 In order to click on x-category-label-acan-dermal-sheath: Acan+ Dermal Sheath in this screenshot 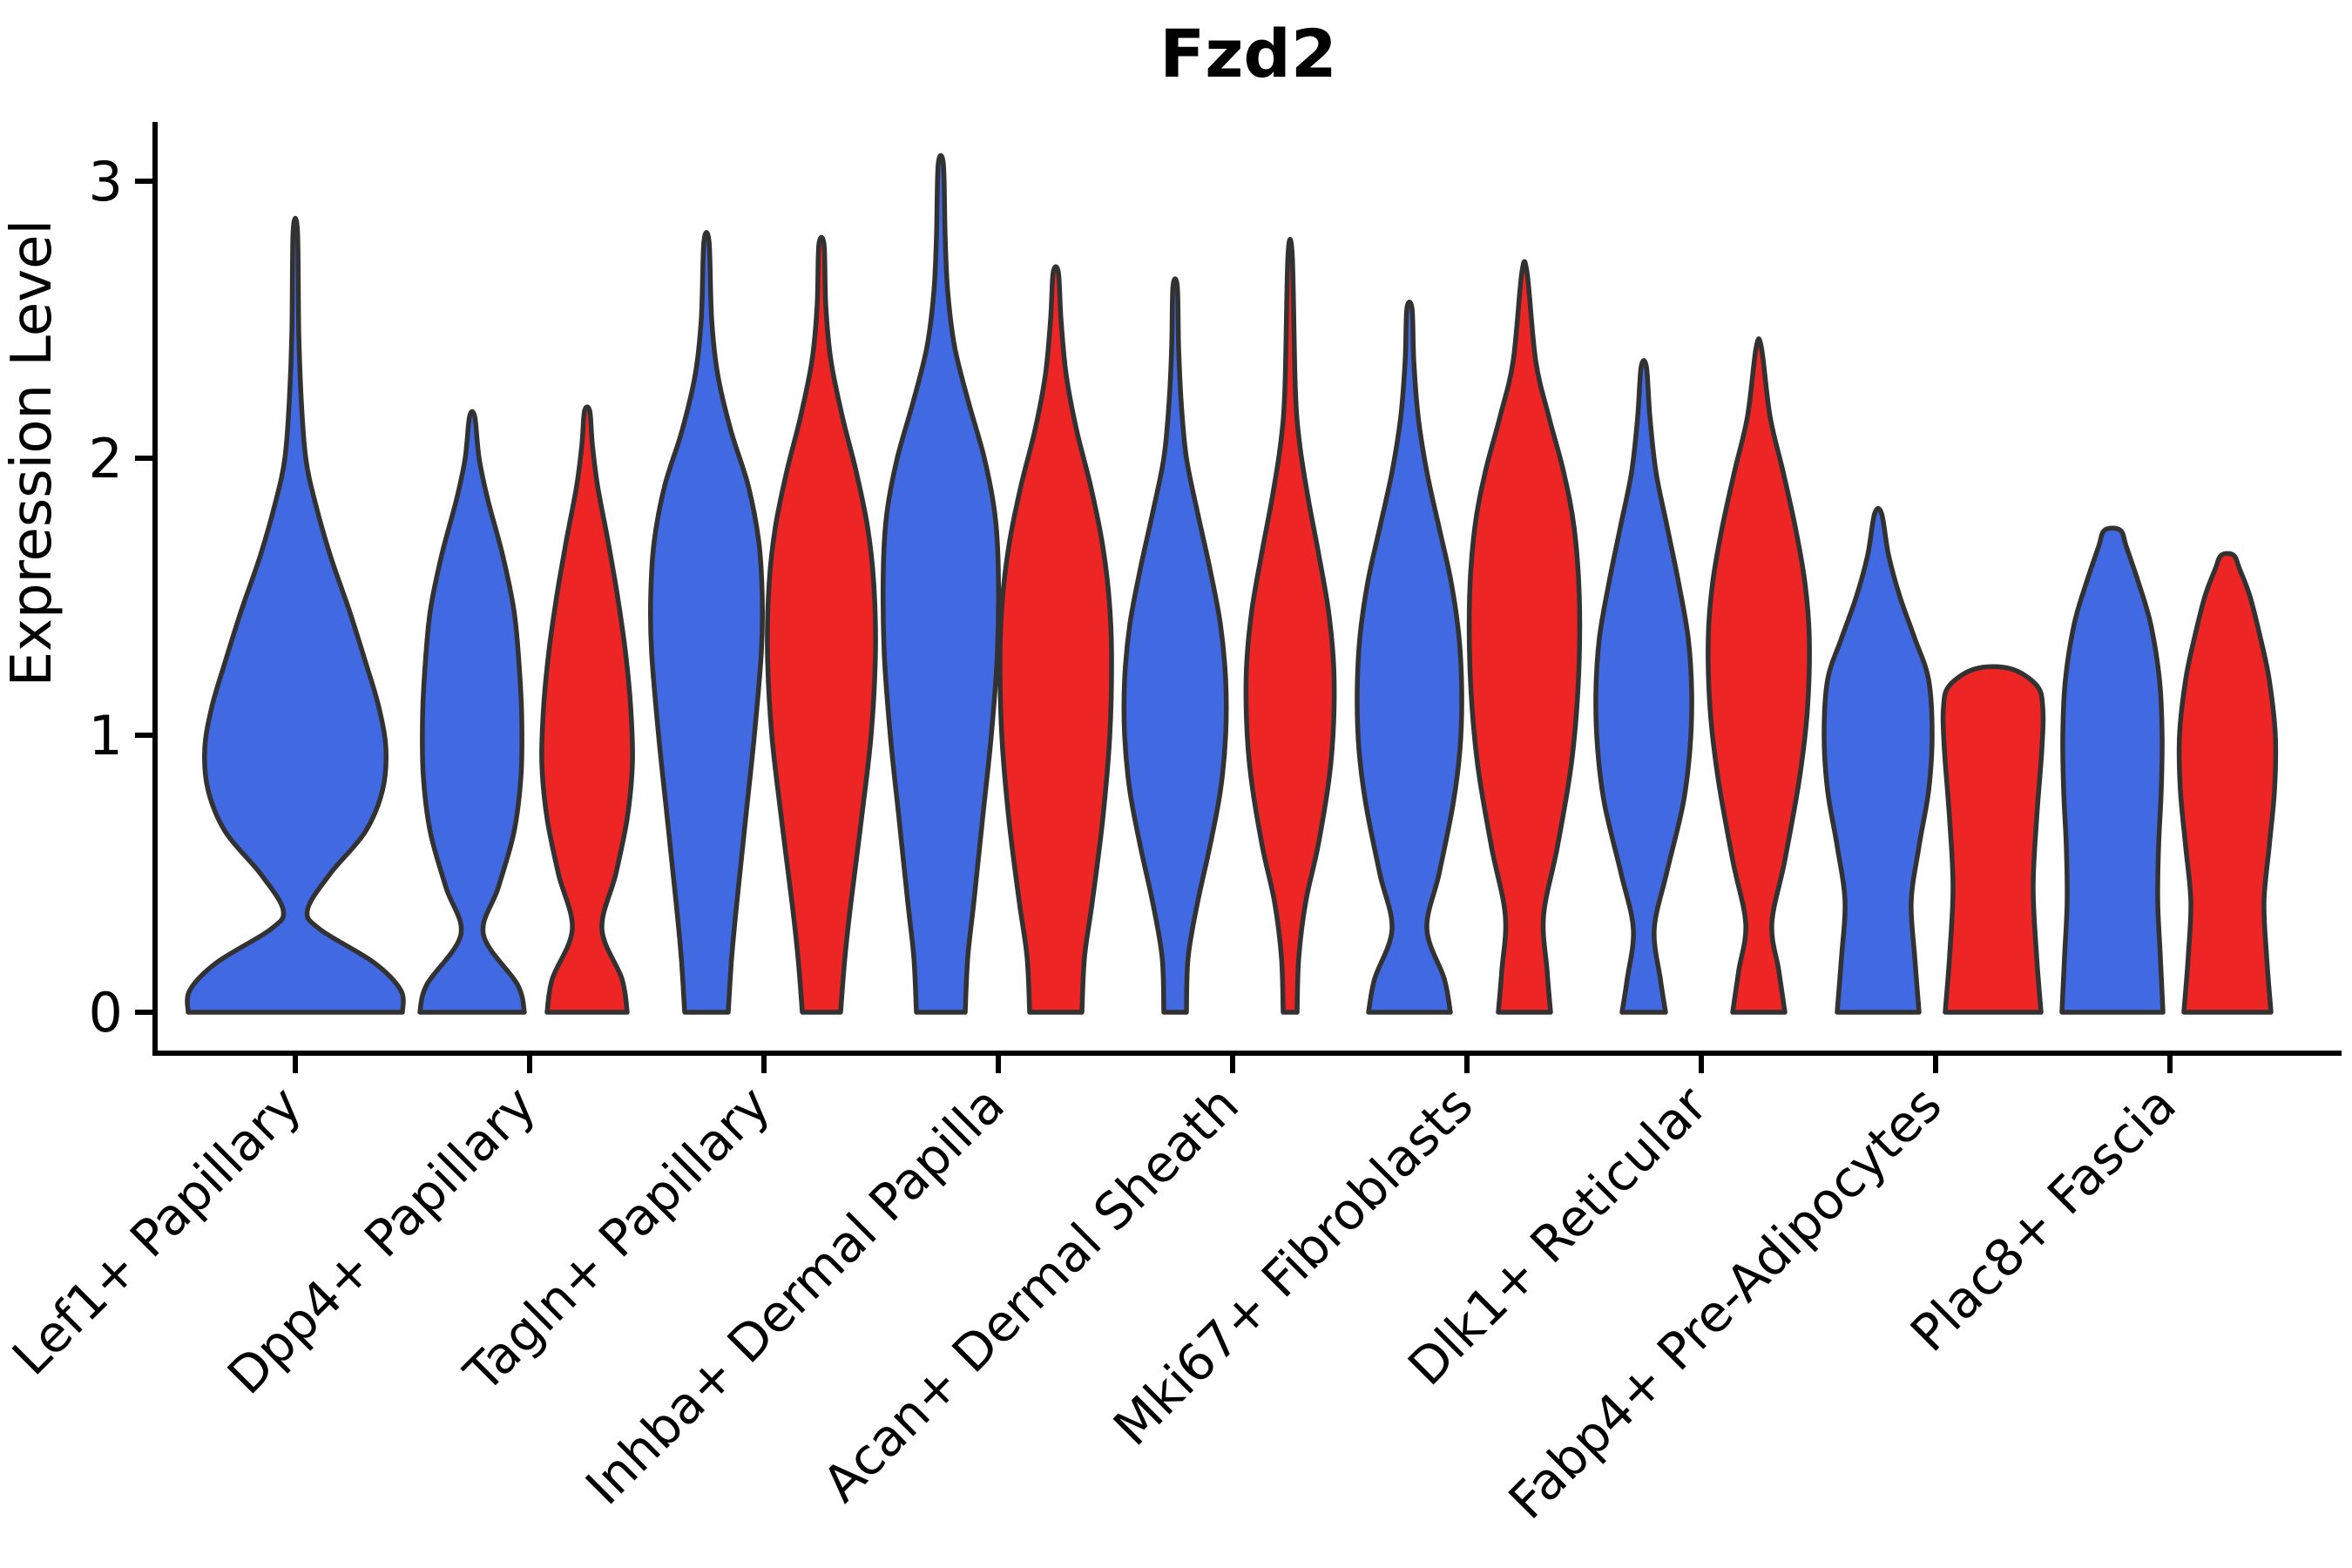, I will do `click(1030, 1294)`.